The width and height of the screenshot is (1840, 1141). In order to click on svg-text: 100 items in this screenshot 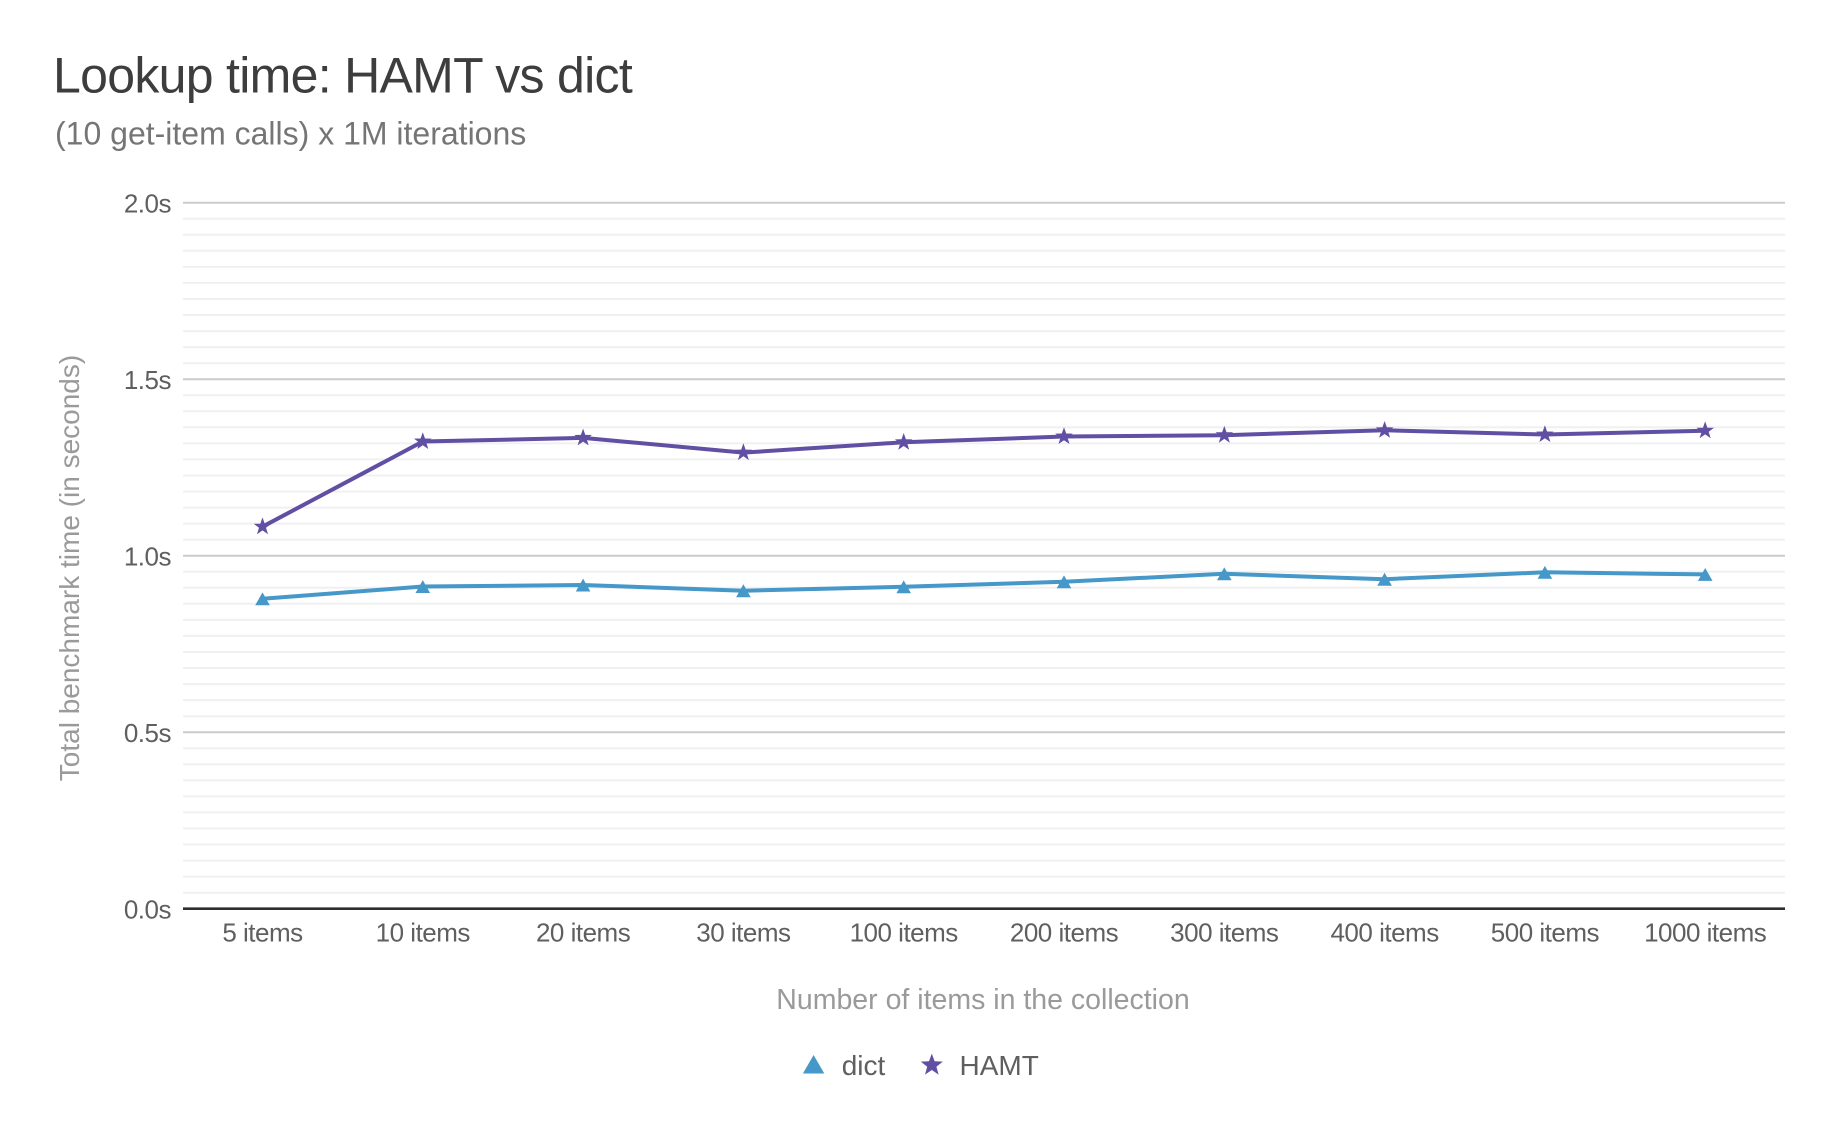, I will do `click(904, 933)`.